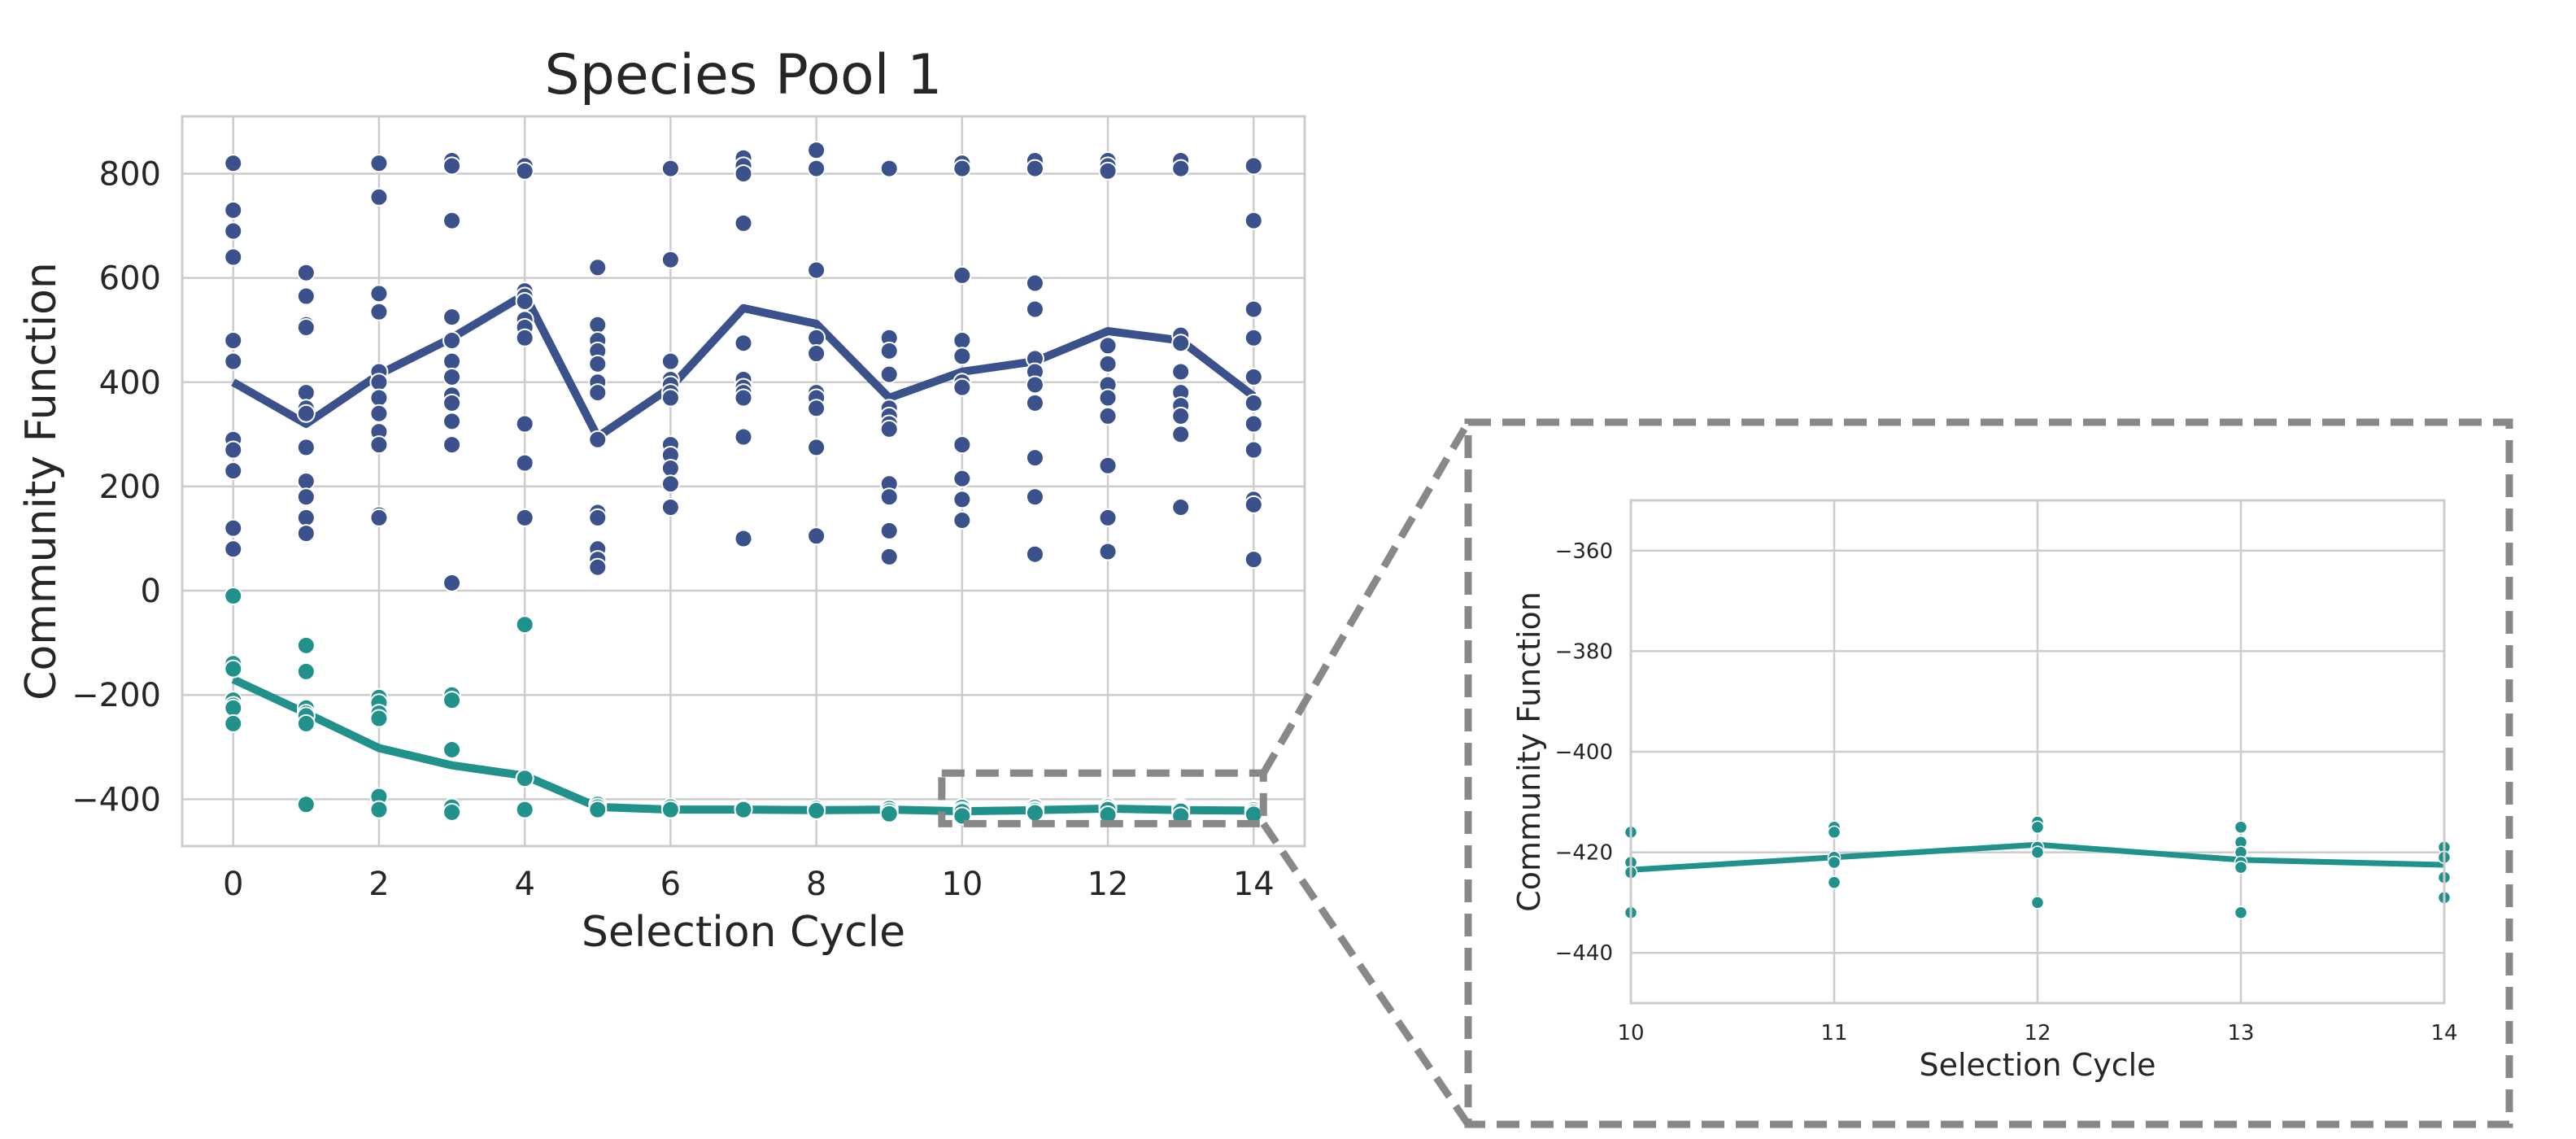  I want to click on inset-y-tick-label: −400, so click(1584, 753).